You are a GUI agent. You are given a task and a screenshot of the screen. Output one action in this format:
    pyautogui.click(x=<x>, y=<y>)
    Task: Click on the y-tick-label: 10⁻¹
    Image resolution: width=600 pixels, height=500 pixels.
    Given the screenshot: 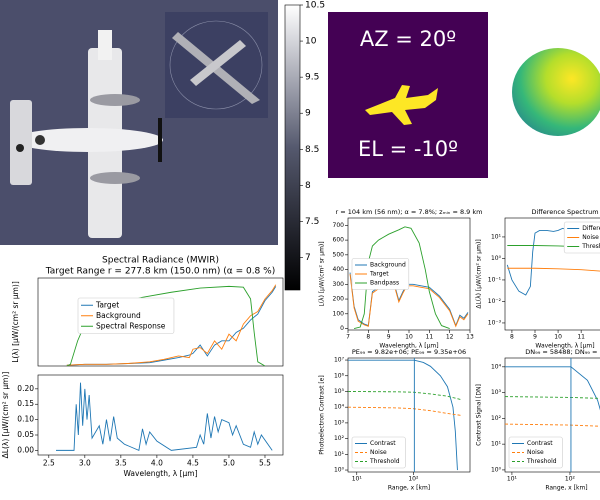 What is the action you would take?
    pyautogui.click(x=495, y=279)
    